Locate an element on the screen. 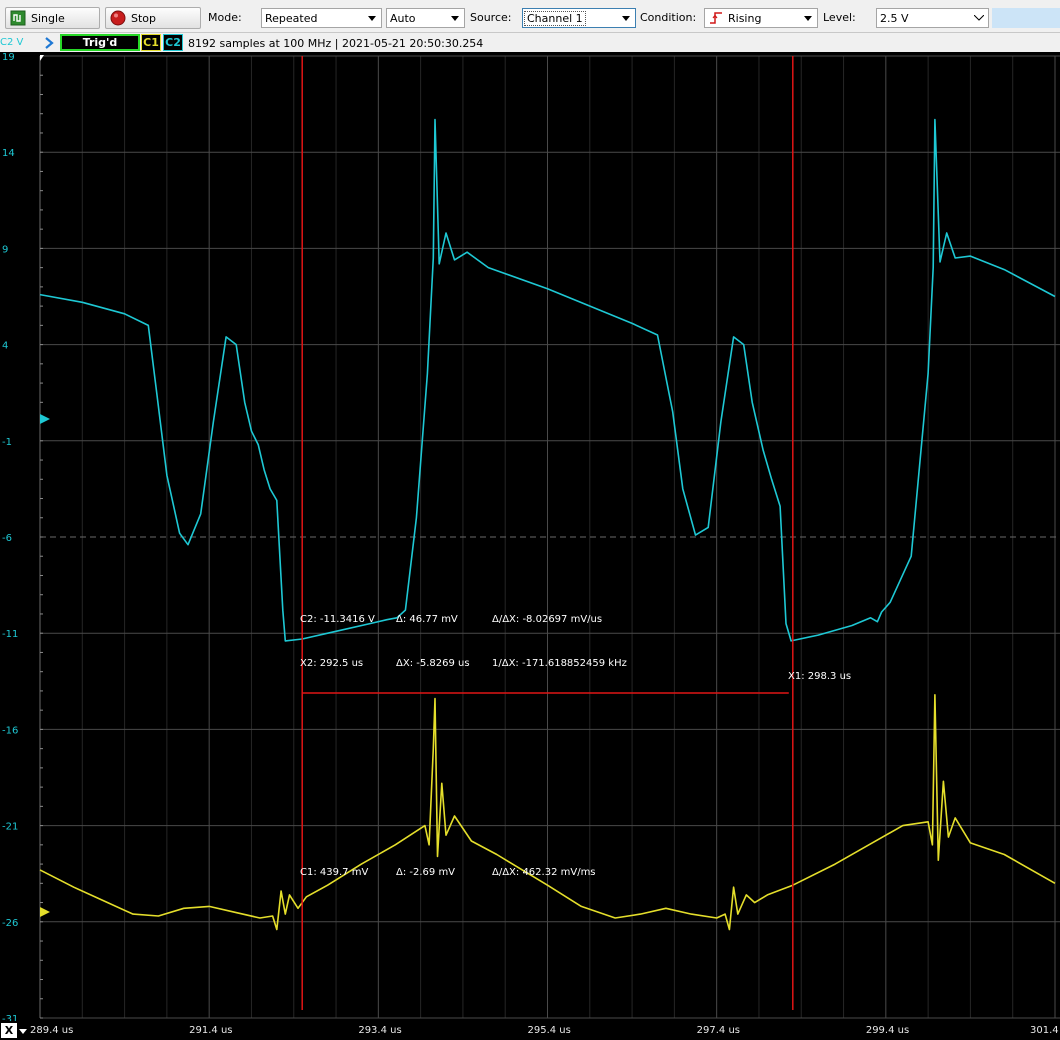  condition-select-value: Rising is located at coordinates (745, 18).